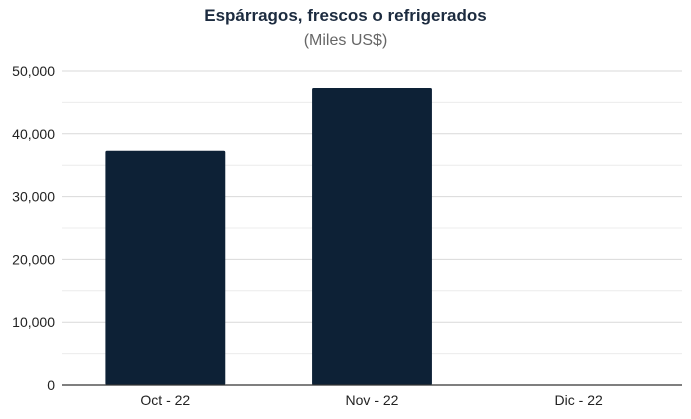 The width and height of the screenshot is (691, 419). I want to click on y-tick-label: 30,000, so click(33, 197).